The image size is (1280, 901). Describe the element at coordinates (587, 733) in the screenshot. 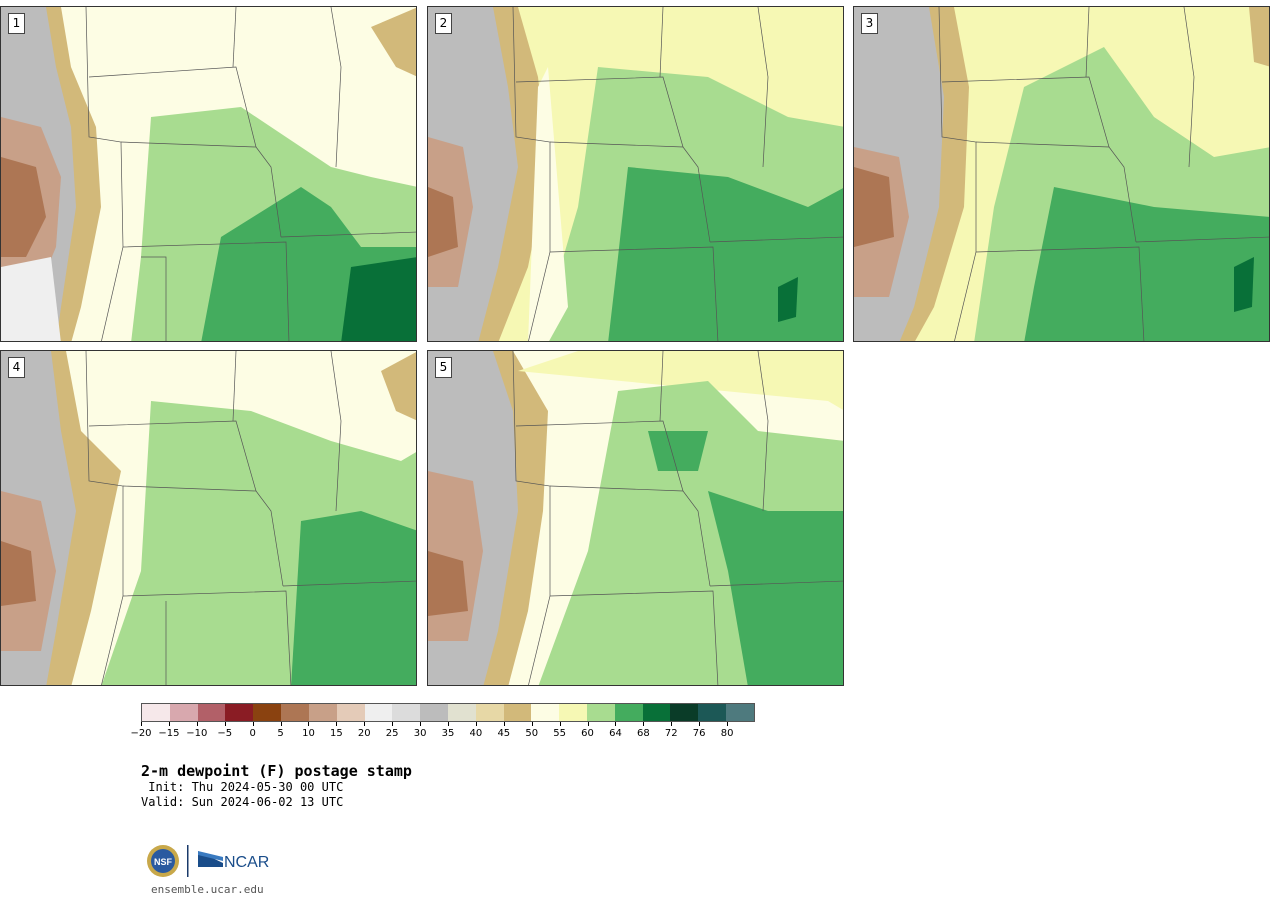

I see `colorbar-tick-label: 60` at that location.